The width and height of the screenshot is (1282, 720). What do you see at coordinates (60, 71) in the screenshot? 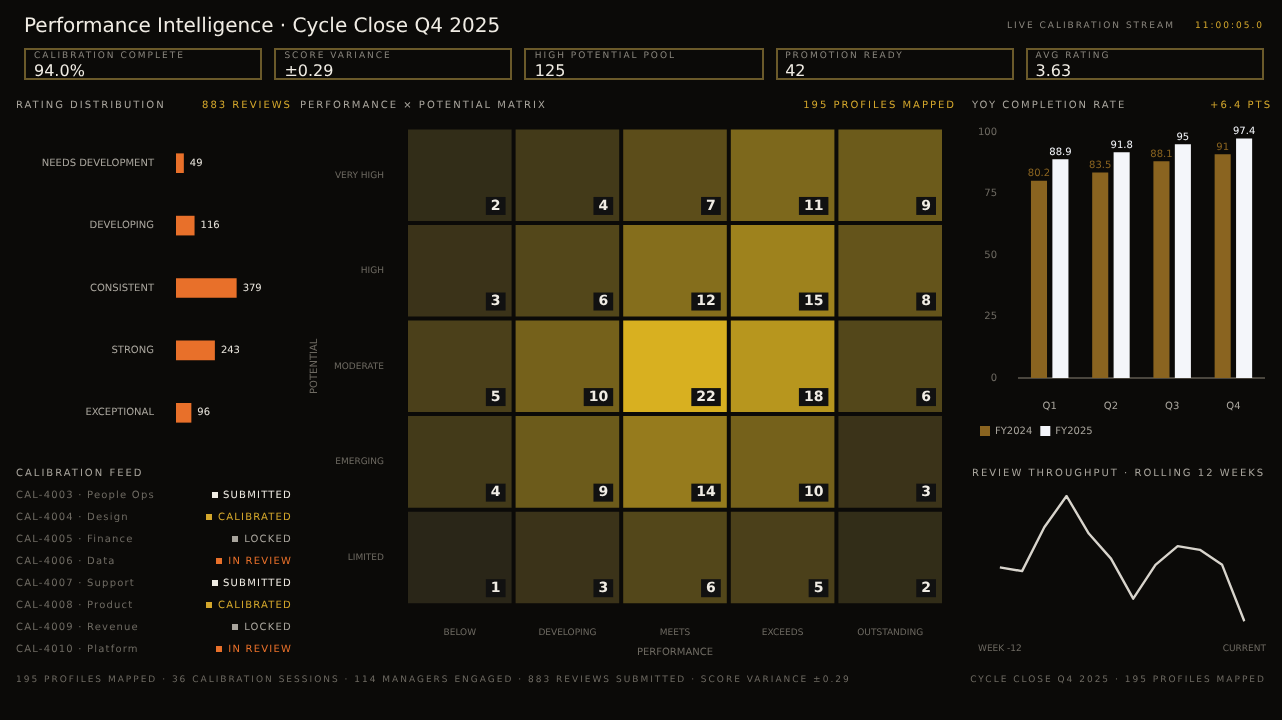
I see `text: 94.0%` at bounding box center [60, 71].